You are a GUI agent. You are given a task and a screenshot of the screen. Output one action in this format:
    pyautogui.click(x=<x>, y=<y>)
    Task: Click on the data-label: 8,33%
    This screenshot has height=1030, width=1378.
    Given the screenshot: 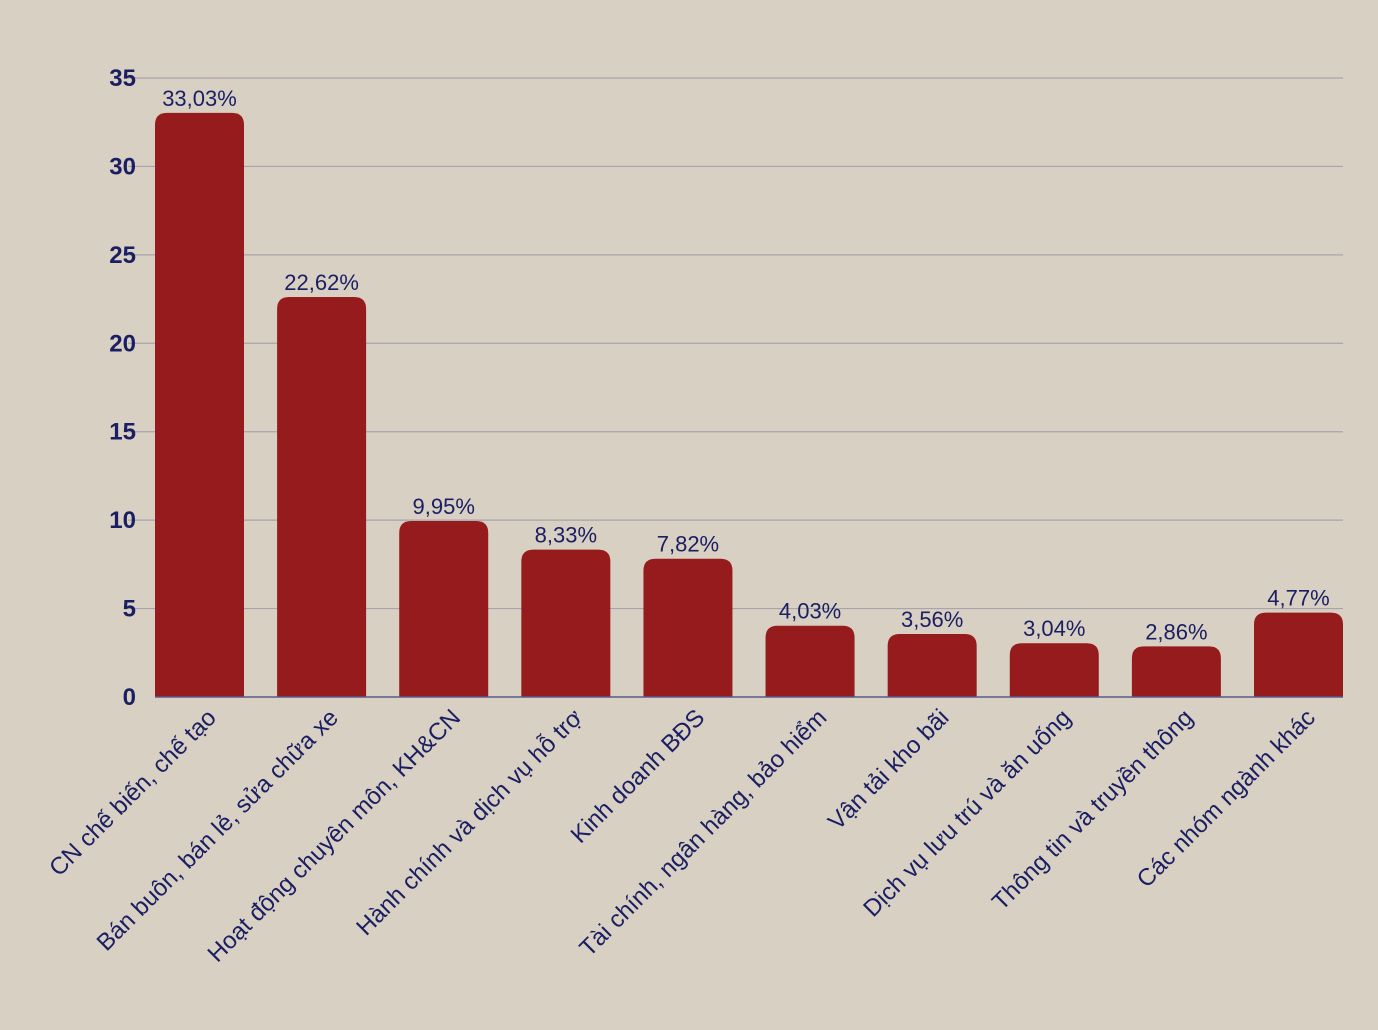 What is the action you would take?
    pyautogui.click(x=566, y=535)
    